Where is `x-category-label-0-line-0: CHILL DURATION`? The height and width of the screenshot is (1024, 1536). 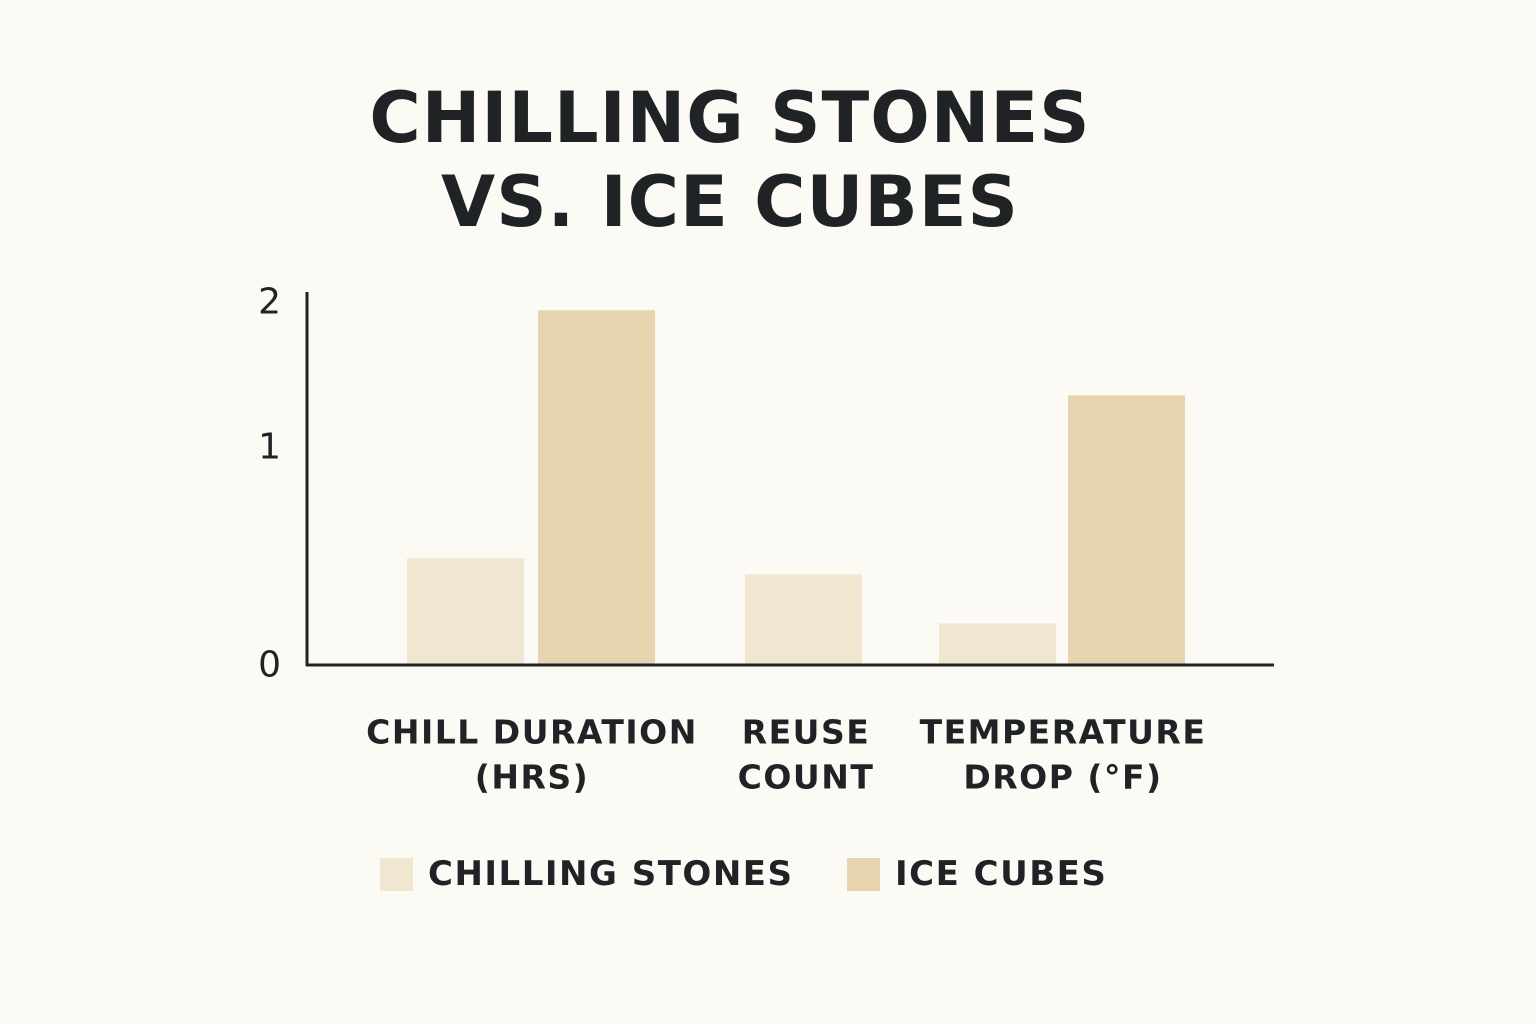
x-category-label-0-line-0: CHILL DURATION is located at coordinates (532, 732).